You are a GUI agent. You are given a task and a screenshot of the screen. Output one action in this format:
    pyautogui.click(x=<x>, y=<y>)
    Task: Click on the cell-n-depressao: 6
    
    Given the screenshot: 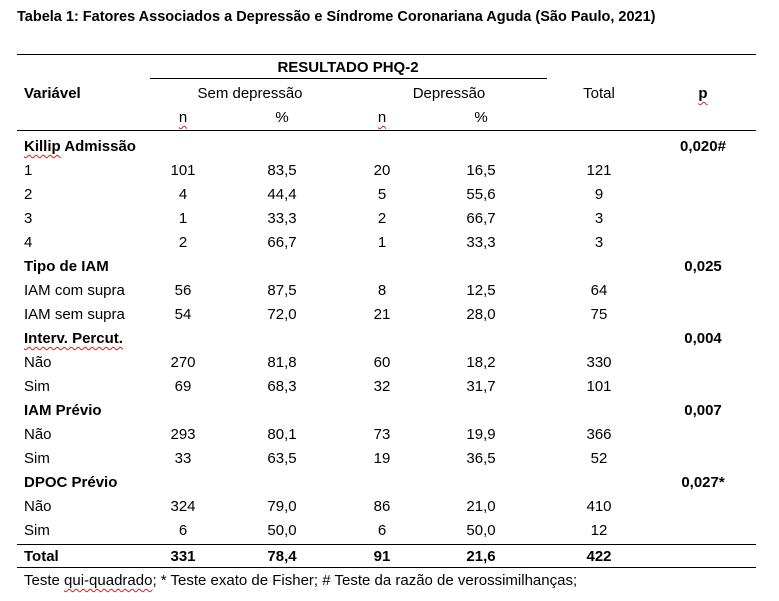 What is the action you would take?
    pyautogui.click(x=382, y=530)
    